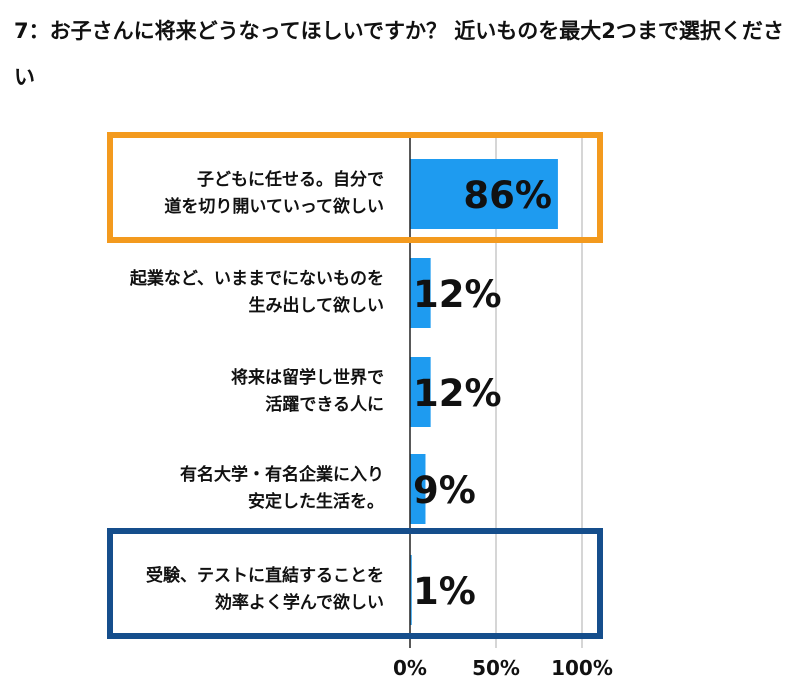  I want to click on question-number: 7：, so click(32, 31).